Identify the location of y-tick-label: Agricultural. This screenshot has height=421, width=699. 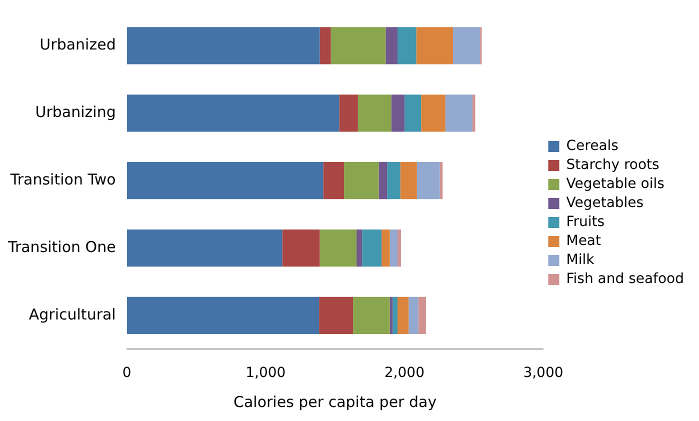
(72, 314).